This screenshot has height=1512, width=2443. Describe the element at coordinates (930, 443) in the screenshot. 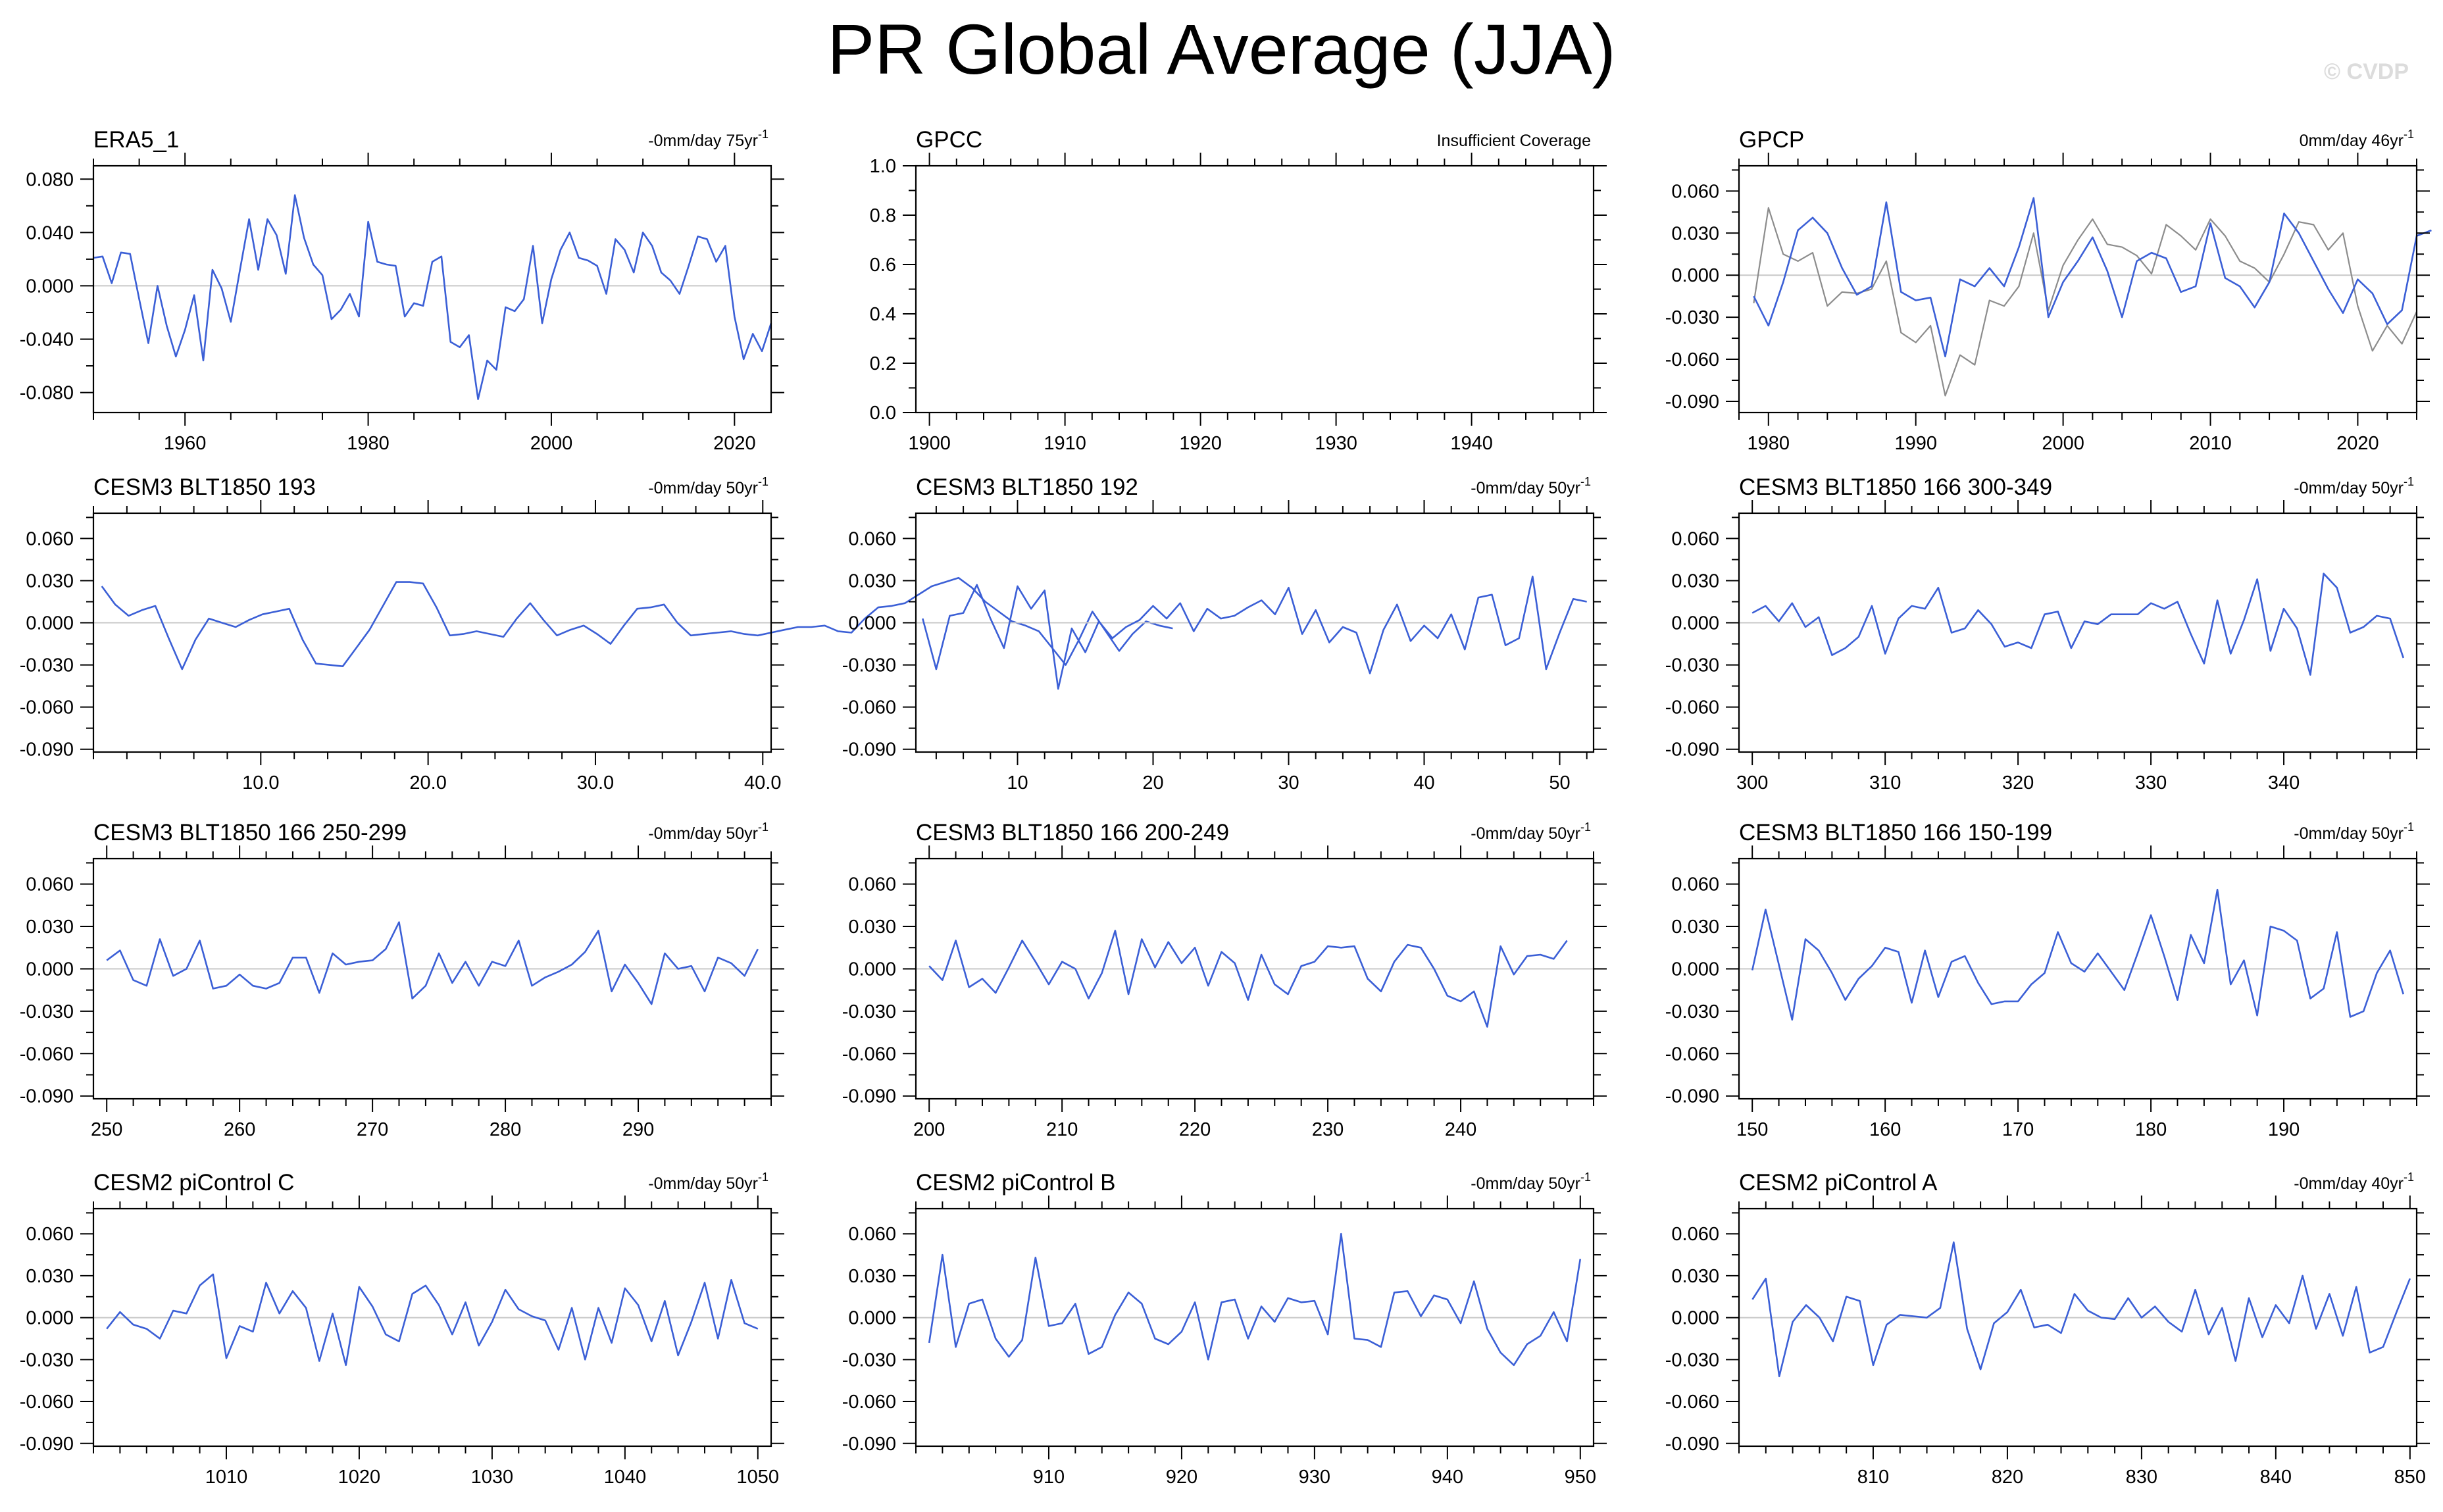

I see `x-tick-label: 1900` at that location.